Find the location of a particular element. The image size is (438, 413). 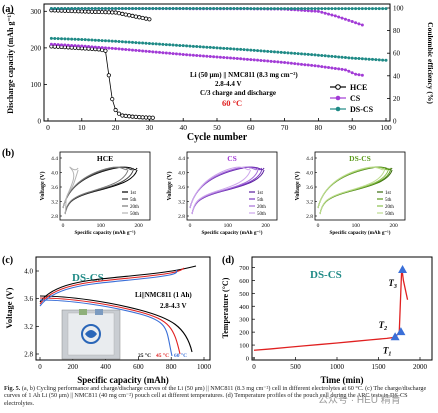

d-marker-subscript: 3 is located at coordinates (395, 287).